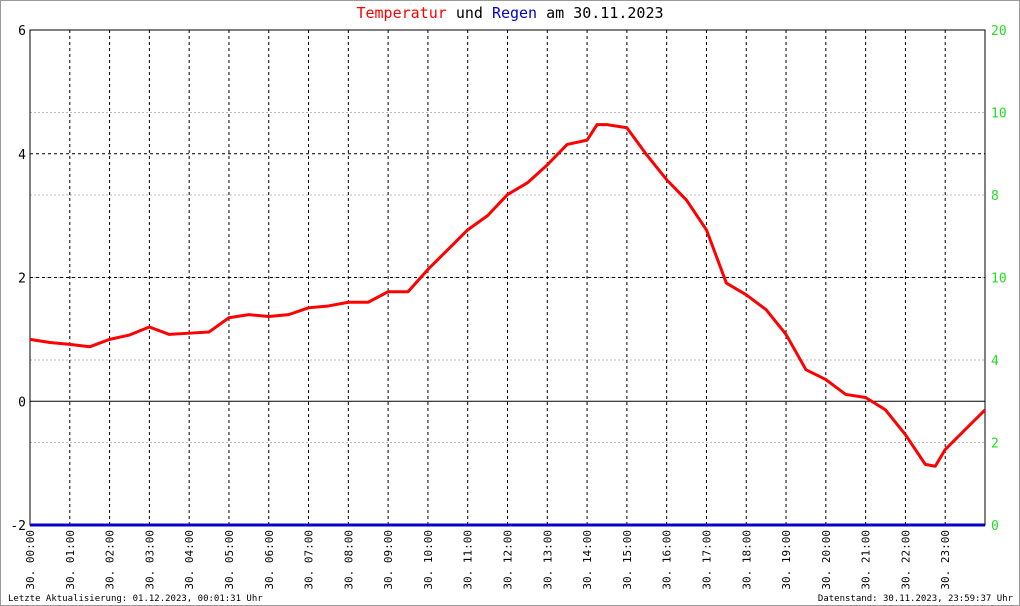  I want to click on x-tick-label: 30. 05:00, so click(229, 560).